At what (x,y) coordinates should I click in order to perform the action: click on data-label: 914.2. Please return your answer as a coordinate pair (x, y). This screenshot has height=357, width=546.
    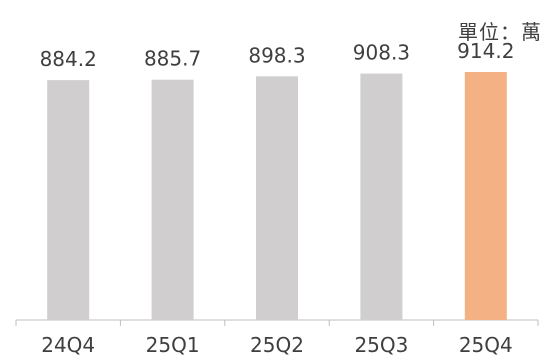
    Looking at the image, I should click on (485, 51).